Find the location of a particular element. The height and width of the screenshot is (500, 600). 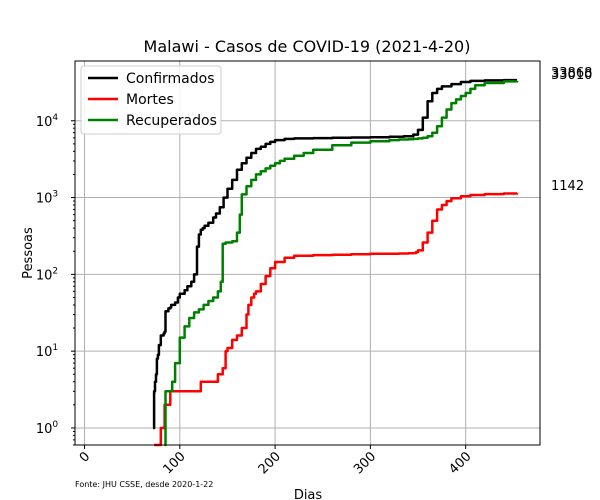

source-note: Fonte: JHU CSSE, desde 2020-1-22 is located at coordinates (144, 484).